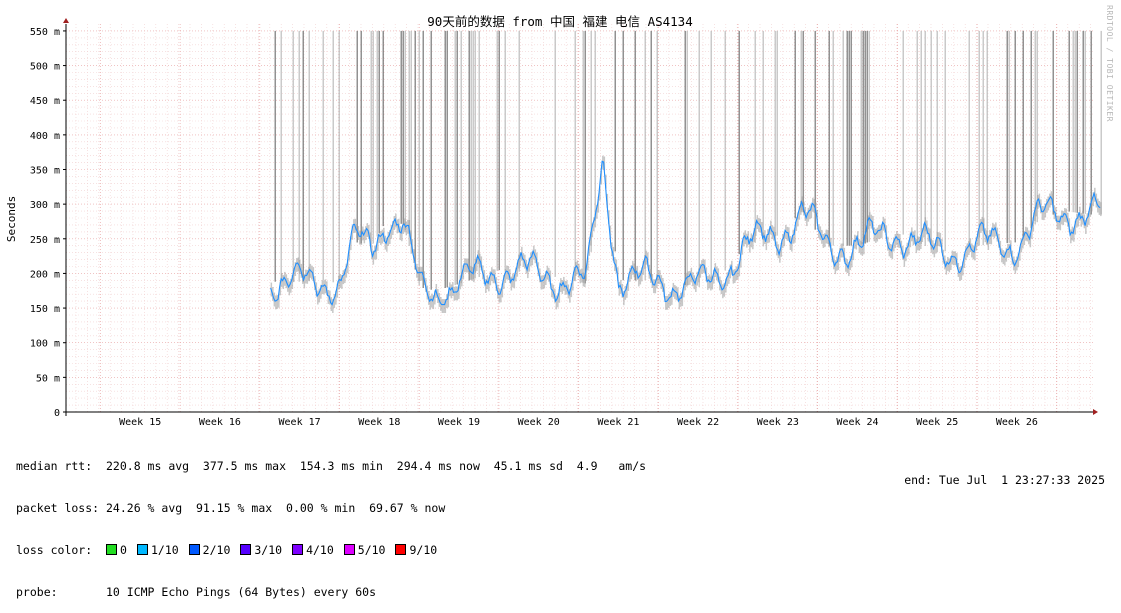 This screenshot has height=613, width=1121. Describe the element at coordinates (618, 422) in the screenshot. I see `x-tick-label: Week 21` at that location.